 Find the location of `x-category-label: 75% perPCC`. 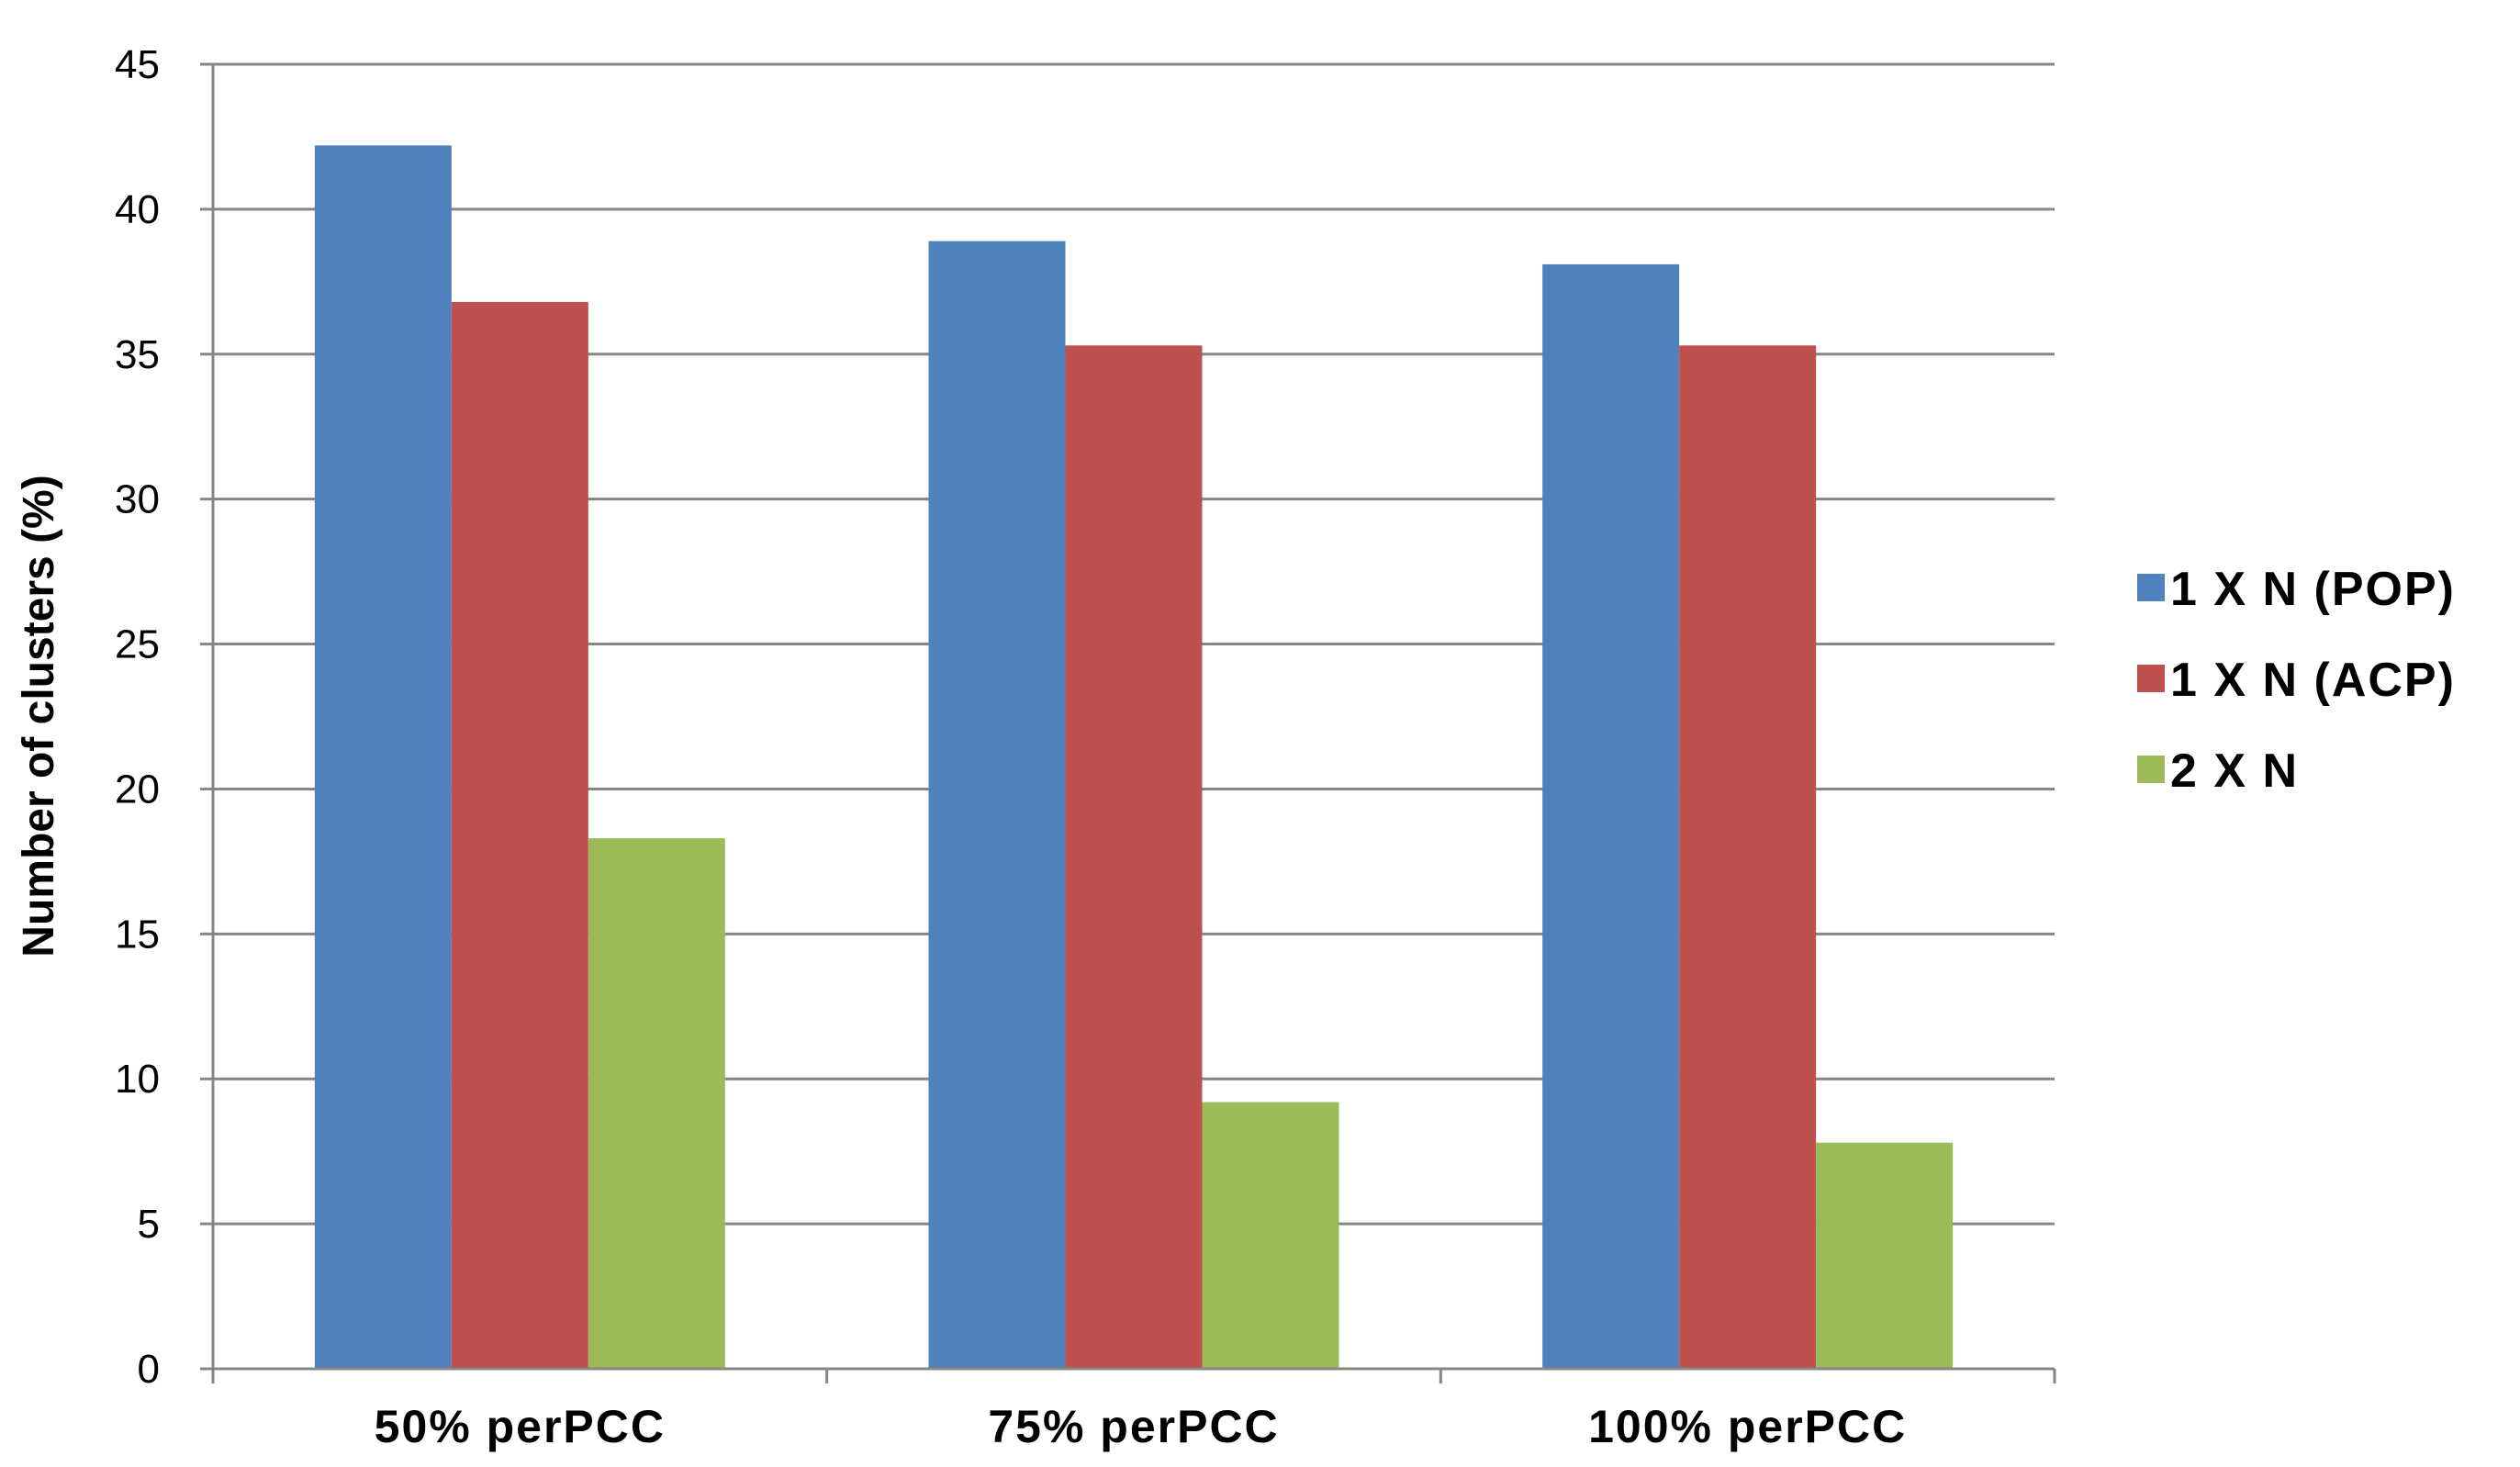

x-category-label: 75% perPCC is located at coordinates (1133, 1426).